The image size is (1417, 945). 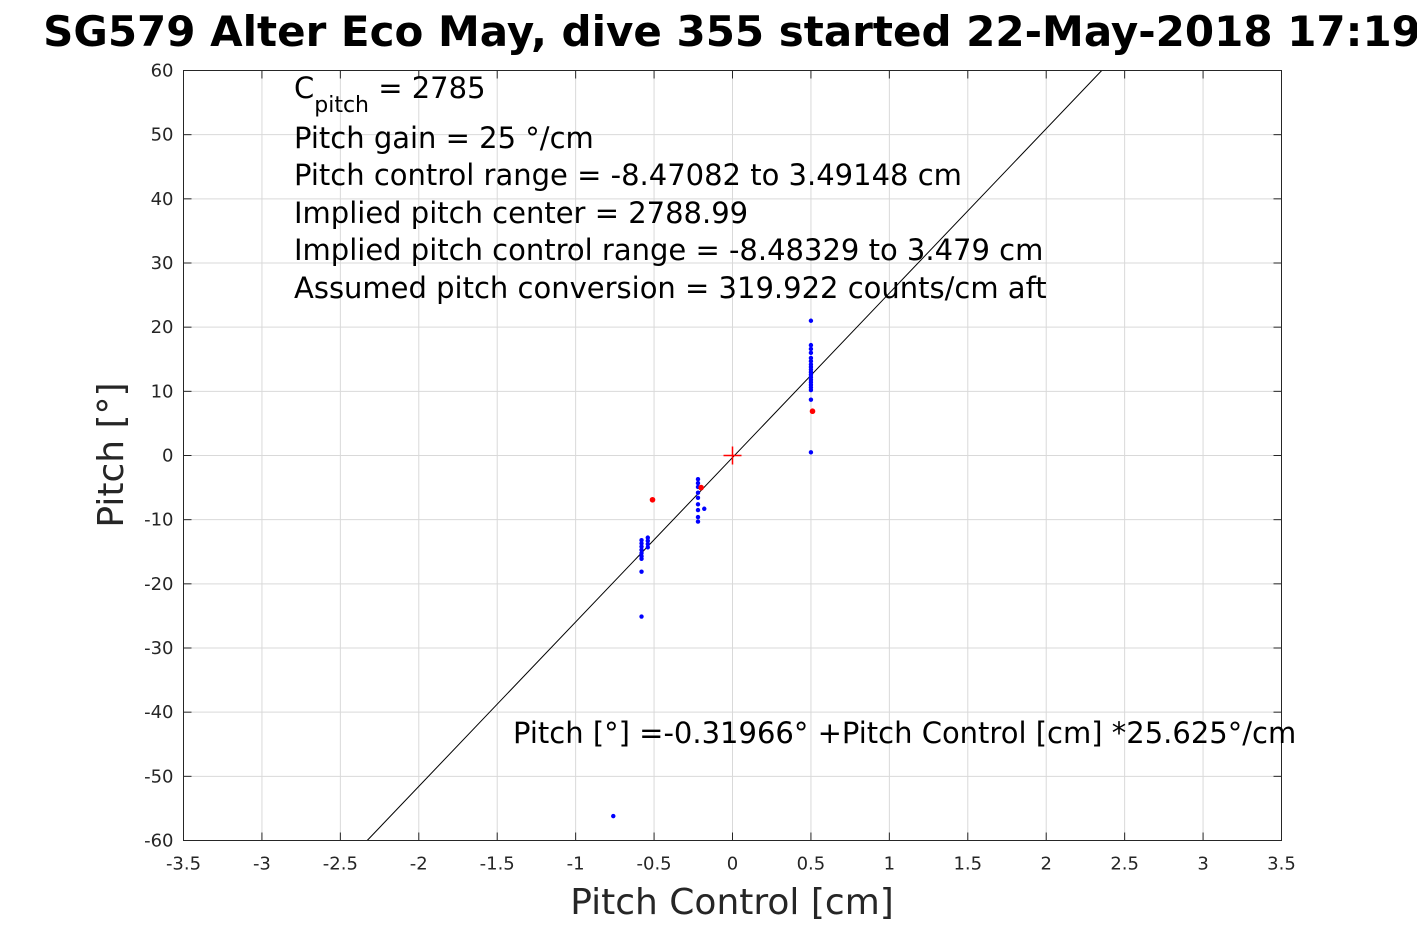 What do you see at coordinates (158, 456) in the screenshot?
I see `y-tick-labels: -60 -50 -40 -30 -20 -10 0 10 20 30 40 50 60` at bounding box center [158, 456].